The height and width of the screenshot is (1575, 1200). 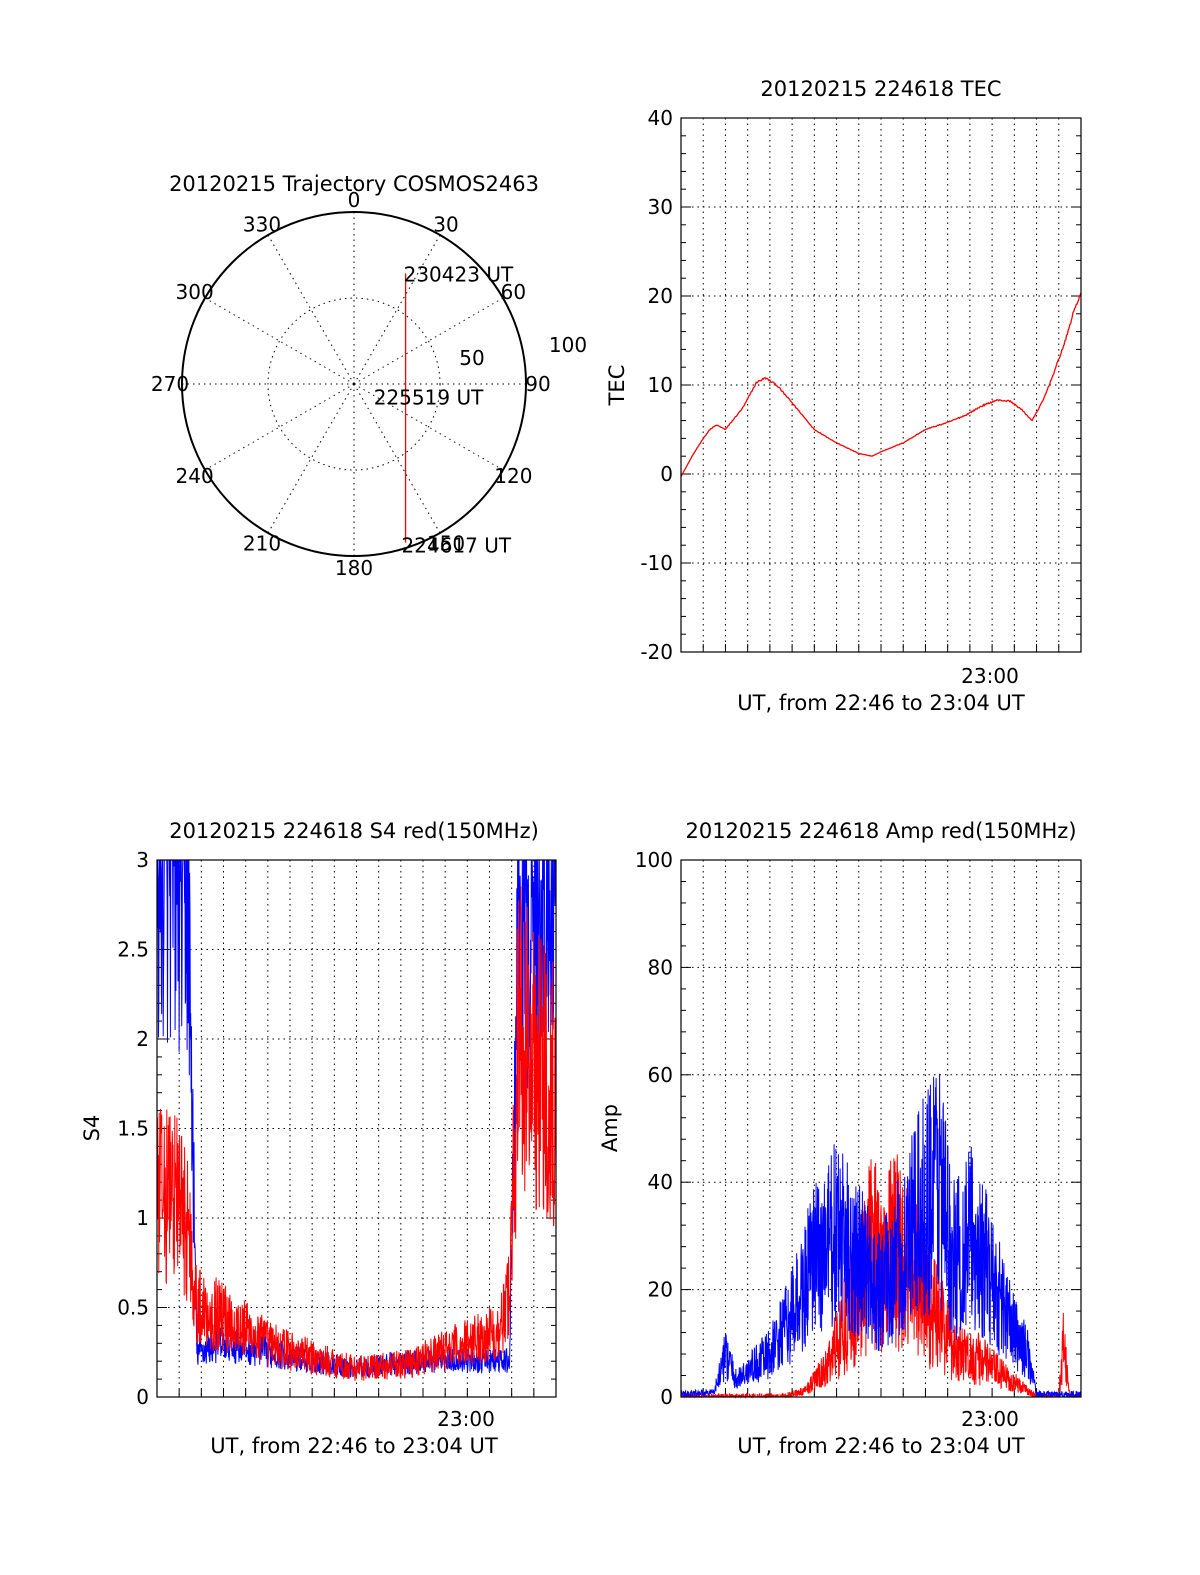 What do you see at coordinates (654, 1128) in the screenshot?
I see `amp-y-tick-labels: 0 20 40 60 80 100` at bounding box center [654, 1128].